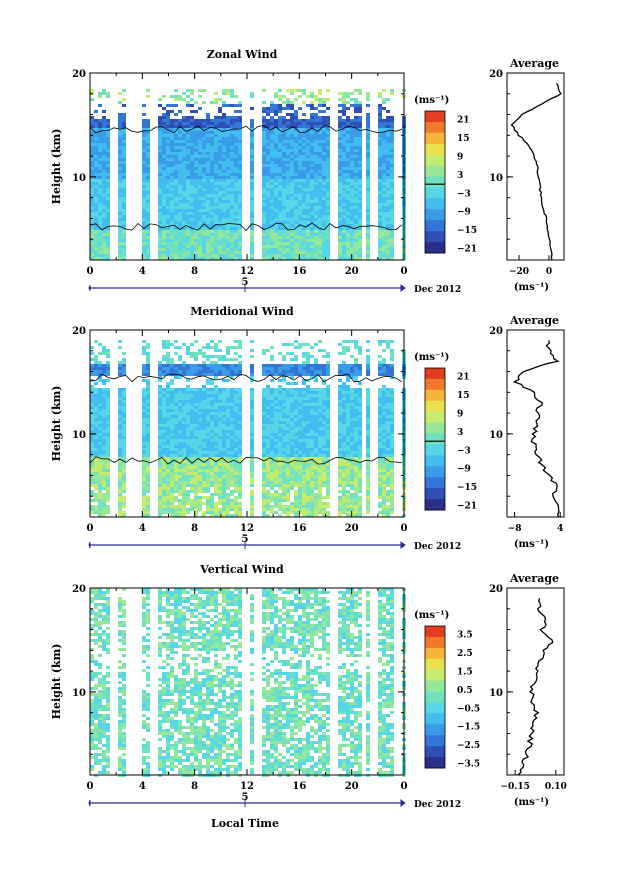 The image size is (624, 873). What do you see at coordinates (463, 139) in the screenshot?
I see `colorbar-tick-label: 15` at bounding box center [463, 139].